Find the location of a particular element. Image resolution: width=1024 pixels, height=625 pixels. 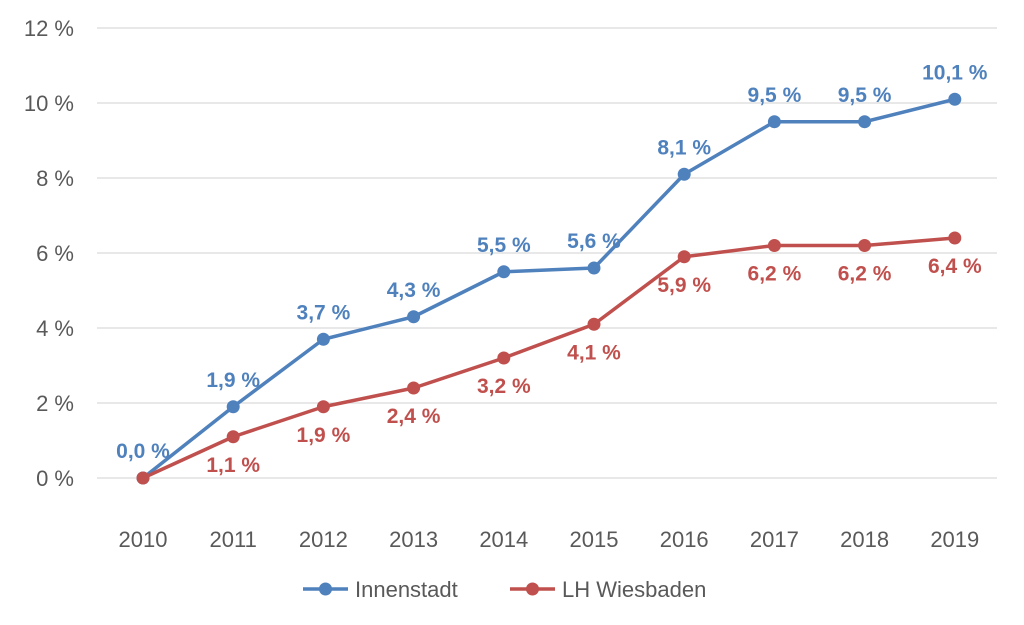

data-label-lh-wiesbaden: 5,9 % is located at coordinates (684, 285).